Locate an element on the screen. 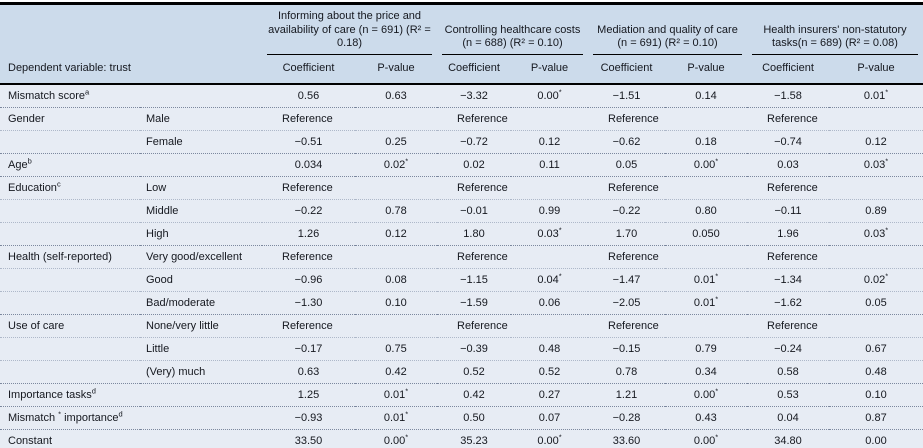  value-cell: 0.79 is located at coordinates (706, 348).